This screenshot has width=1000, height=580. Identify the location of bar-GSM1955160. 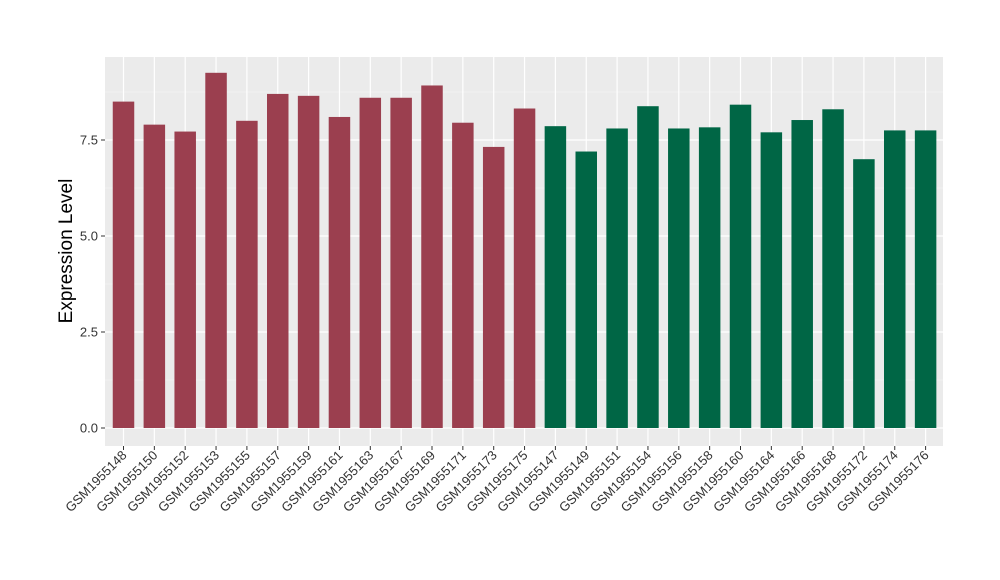
(740, 266).